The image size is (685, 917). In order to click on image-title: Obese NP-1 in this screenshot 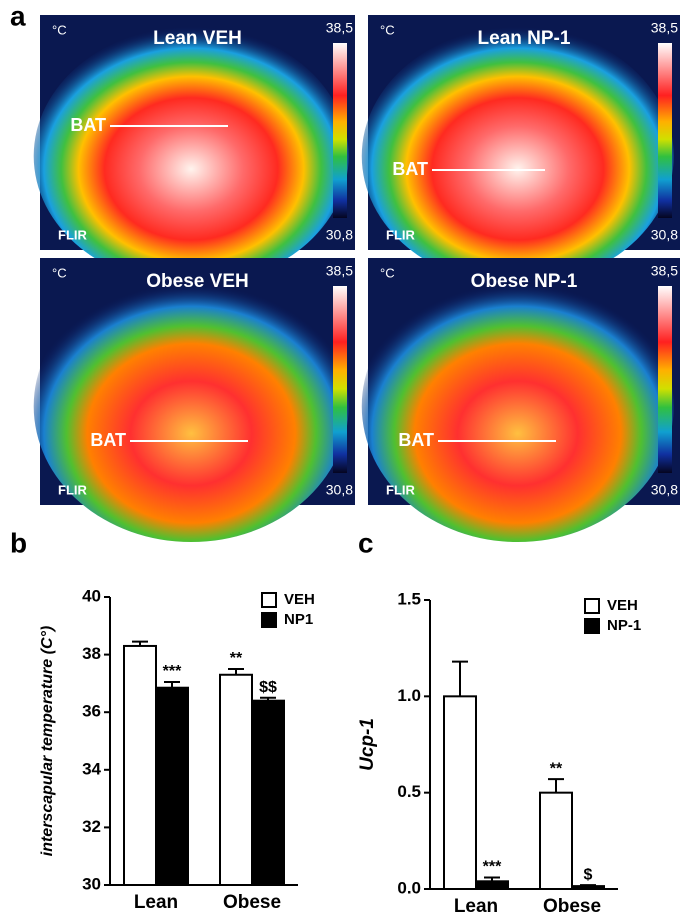, I will do `click(524, 281)`.